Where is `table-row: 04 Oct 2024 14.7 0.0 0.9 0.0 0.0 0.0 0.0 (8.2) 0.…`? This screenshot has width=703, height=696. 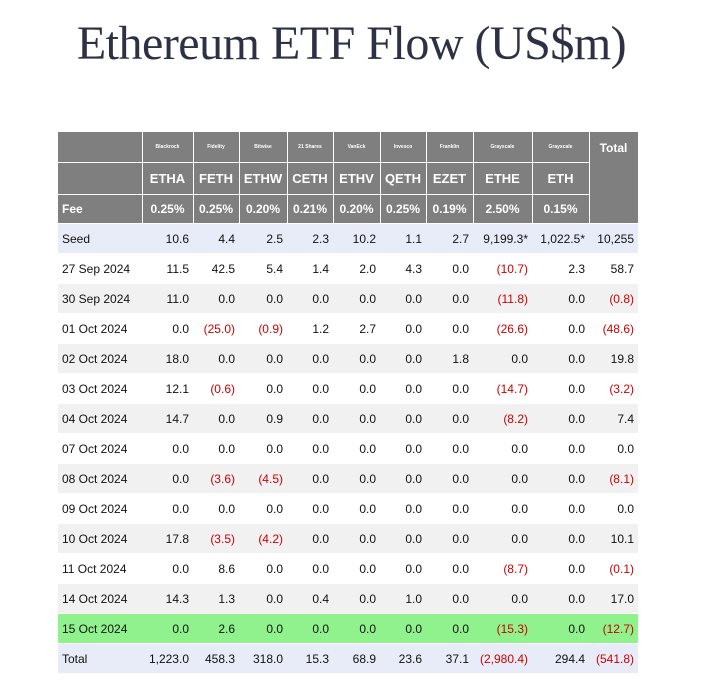
table-row: 04 Oct 2024 14.7 0.0 0.9 0.0 0.0 0.0 0.0 (8.2) 0.… is located at coordinates (348, 418).